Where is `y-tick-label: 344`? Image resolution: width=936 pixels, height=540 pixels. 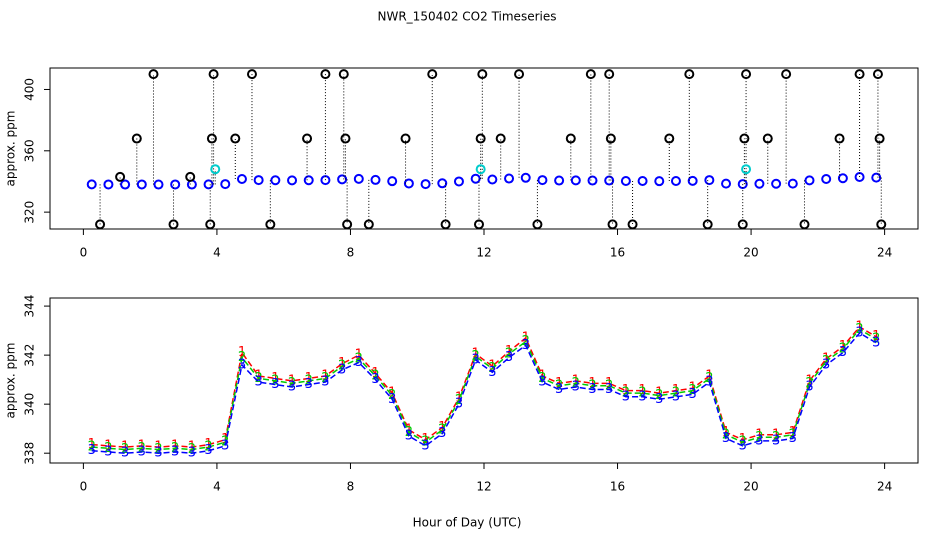 y-tick-label: 344 is located at coordinates (30, 306).